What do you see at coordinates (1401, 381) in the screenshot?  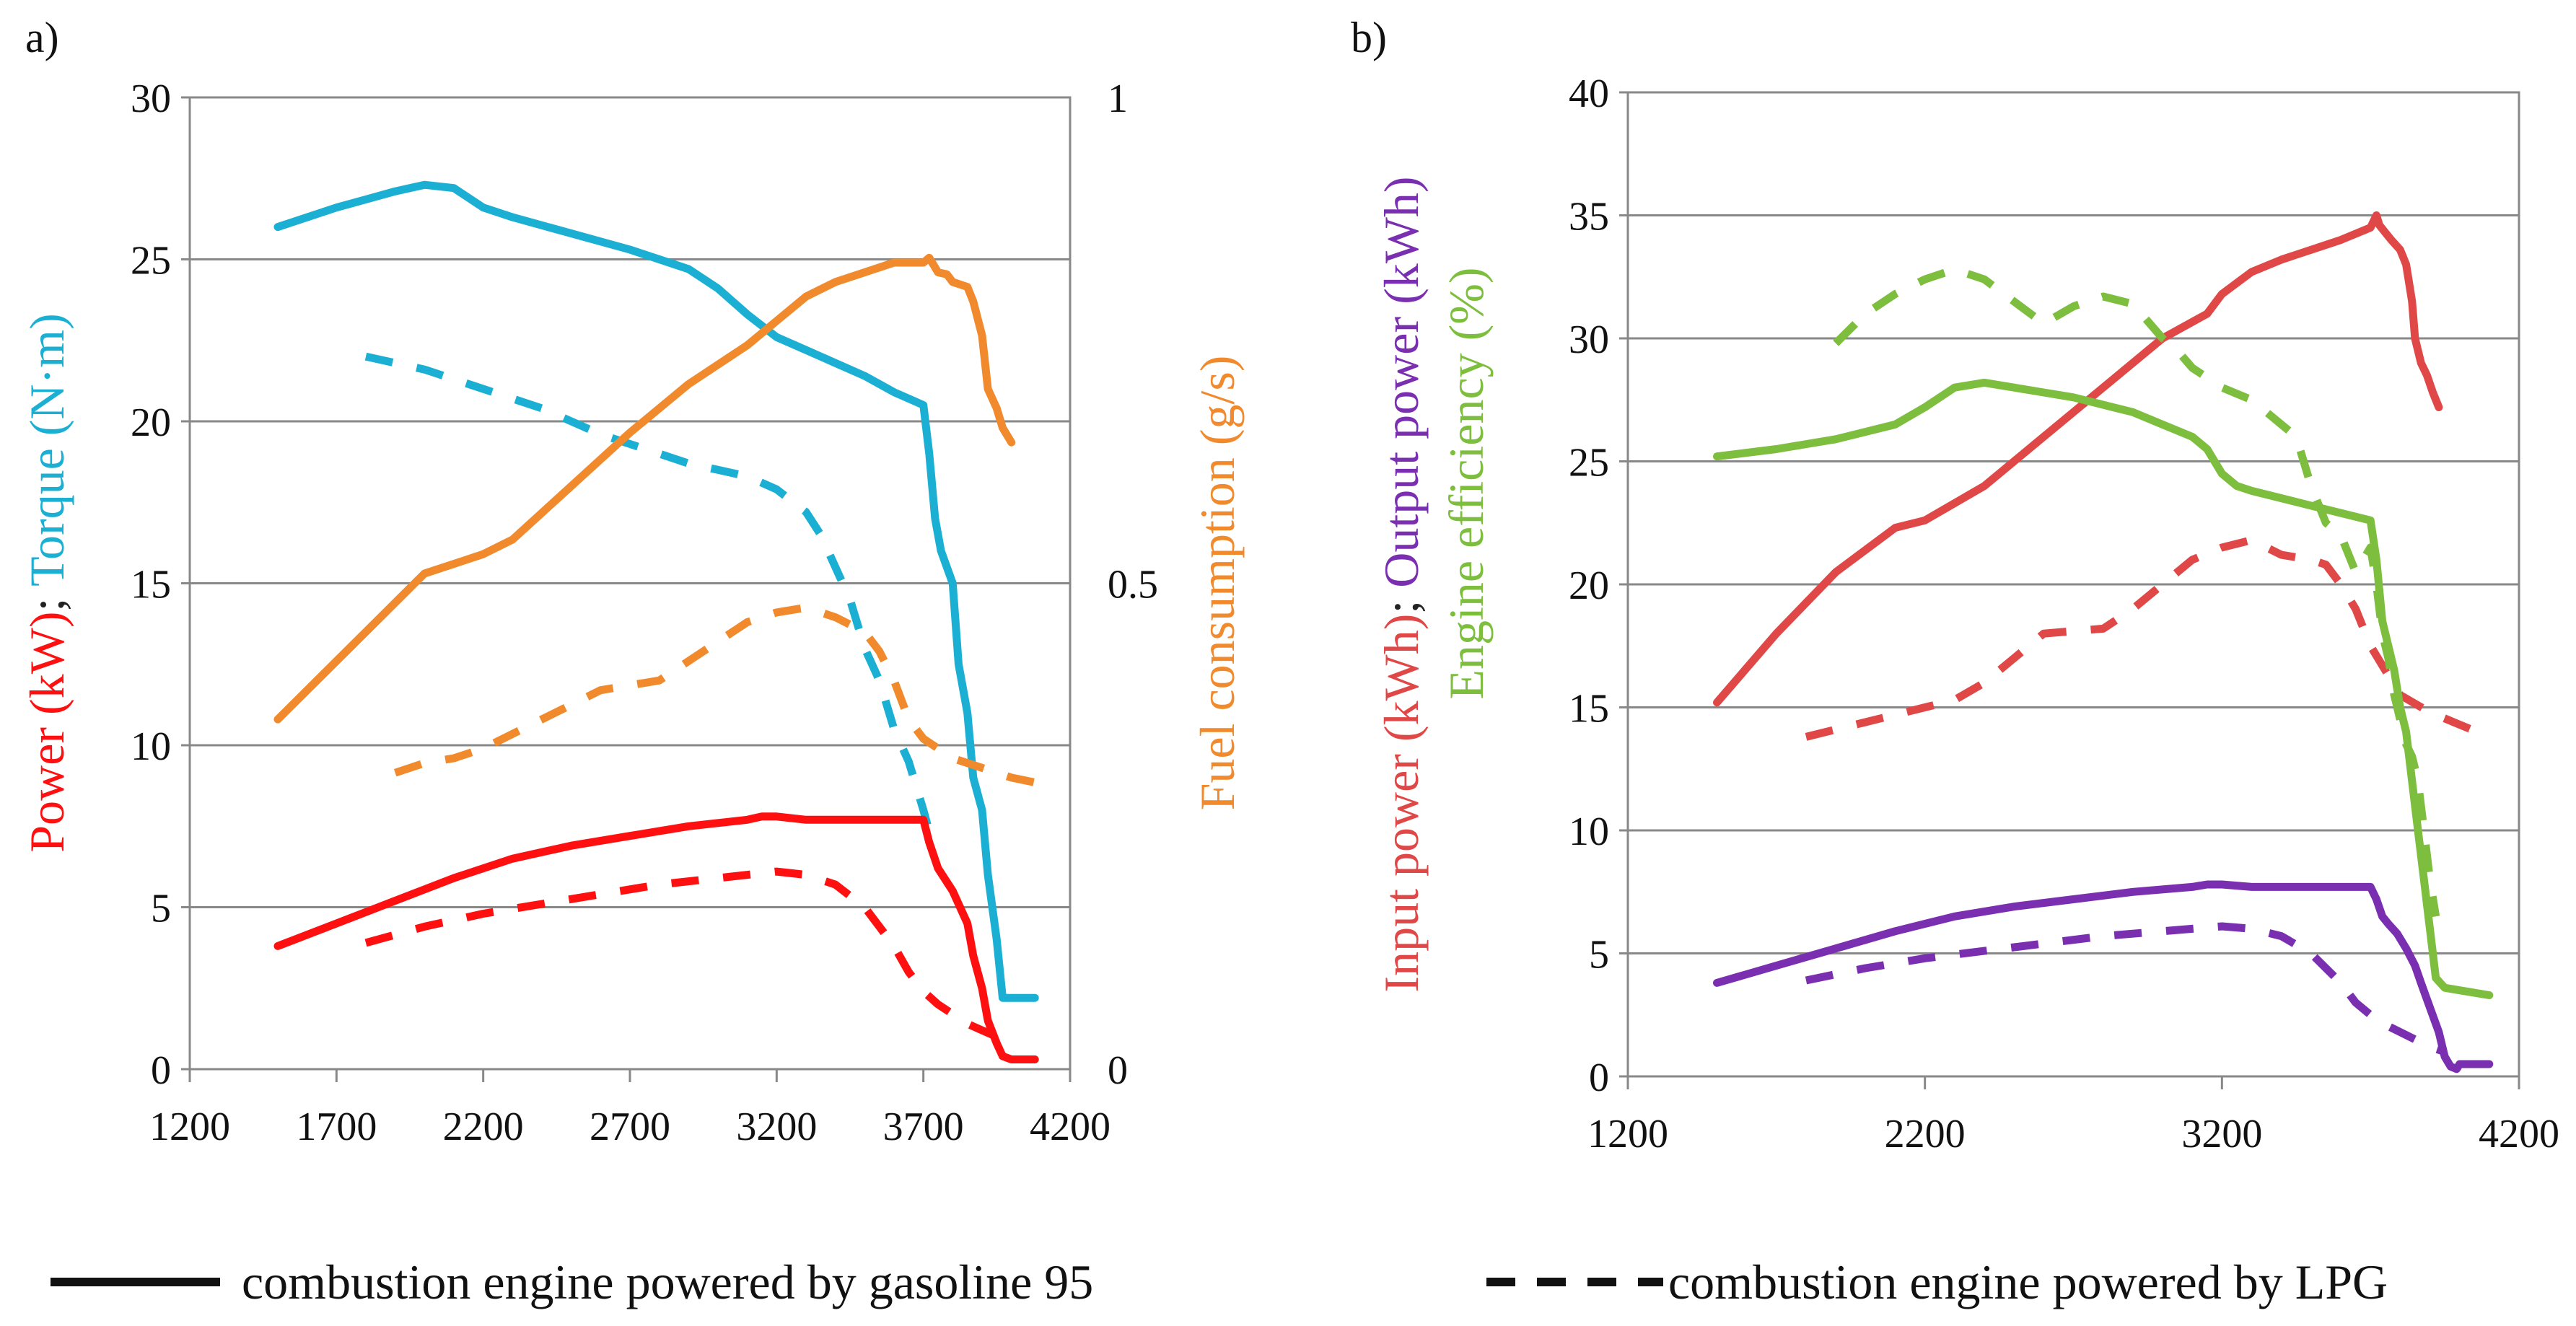 I see `y-label-output-power: Output power (kWh)` at bounding box center [1401, 381].